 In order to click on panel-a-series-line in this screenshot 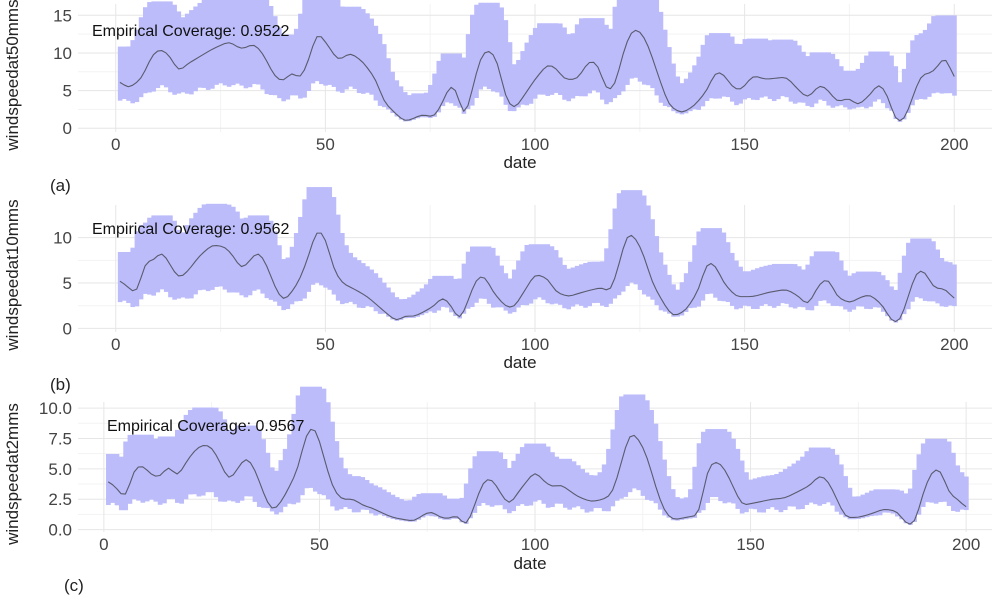, I will do `click(537, 75)`.